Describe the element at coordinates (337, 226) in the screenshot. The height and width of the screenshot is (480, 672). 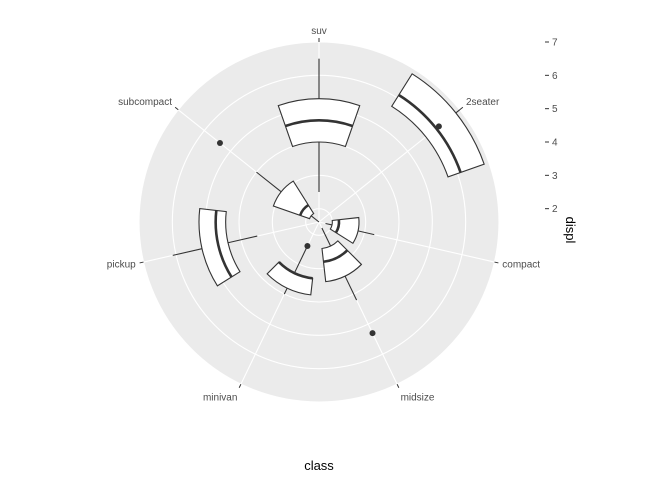
I see `median-compact` at that location.